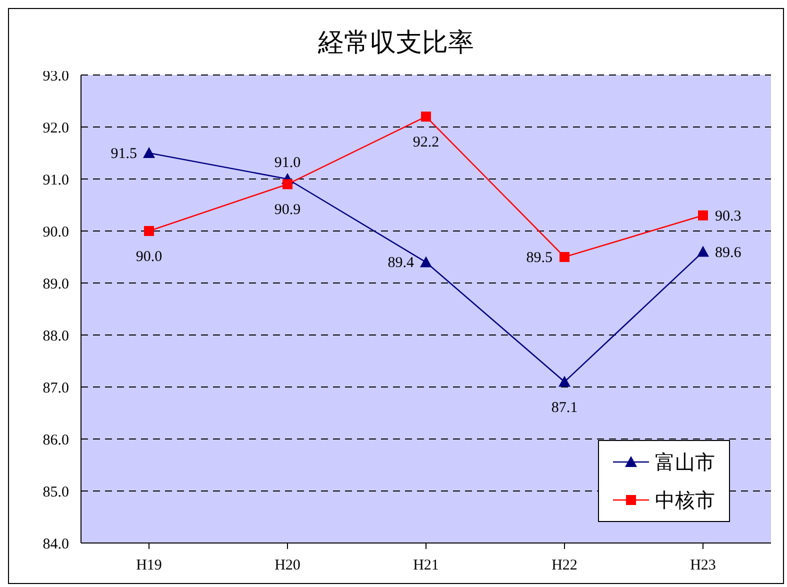  What do you see at coordinates (55, 284) in the screenshot?
I see `y-tick-label: 89.0` at bounding box center [55, 284].